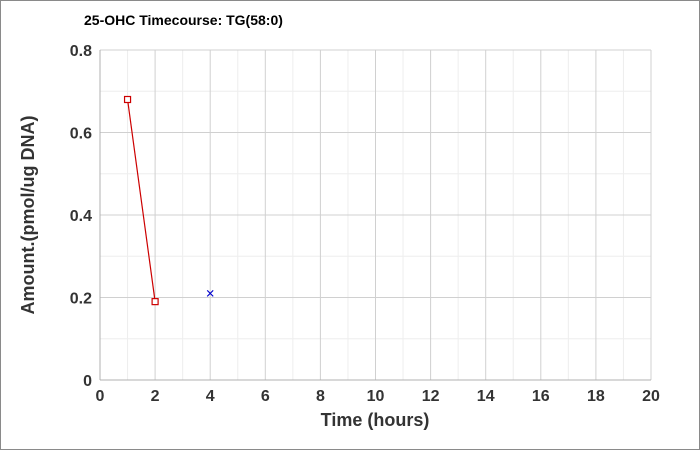 The height and width of the screenshot is (450, 700). What do you see at coordinates (100, 396) in the screenshot?
I see `x-tick-label: 0` at bounding box center [100, 396].